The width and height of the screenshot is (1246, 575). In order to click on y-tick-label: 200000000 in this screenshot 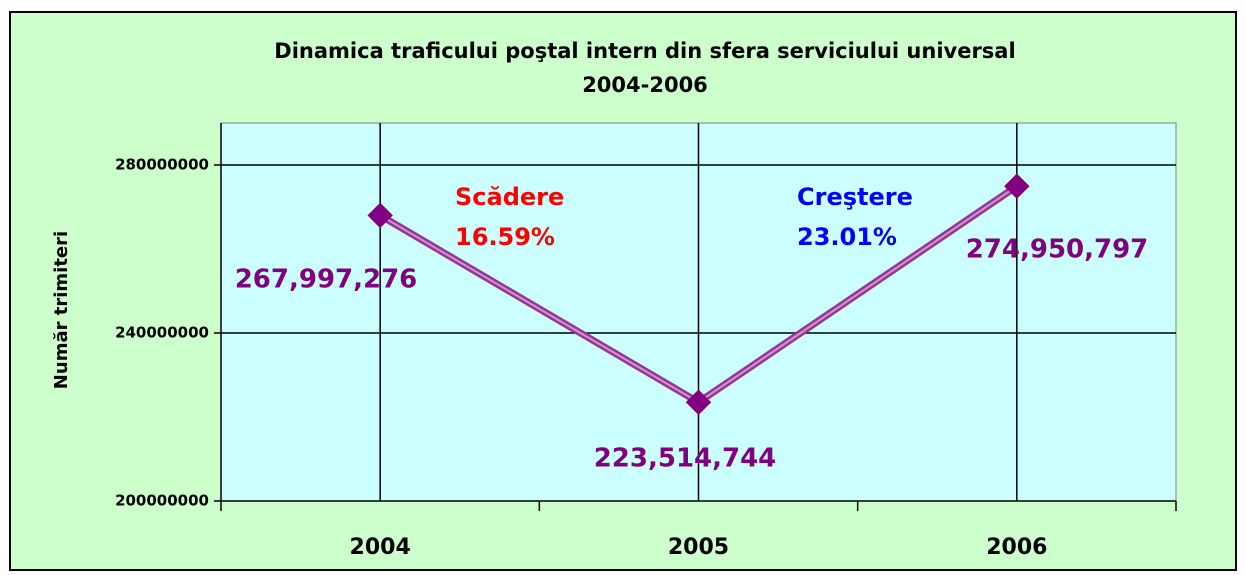, I will do `click(162, 501)`.